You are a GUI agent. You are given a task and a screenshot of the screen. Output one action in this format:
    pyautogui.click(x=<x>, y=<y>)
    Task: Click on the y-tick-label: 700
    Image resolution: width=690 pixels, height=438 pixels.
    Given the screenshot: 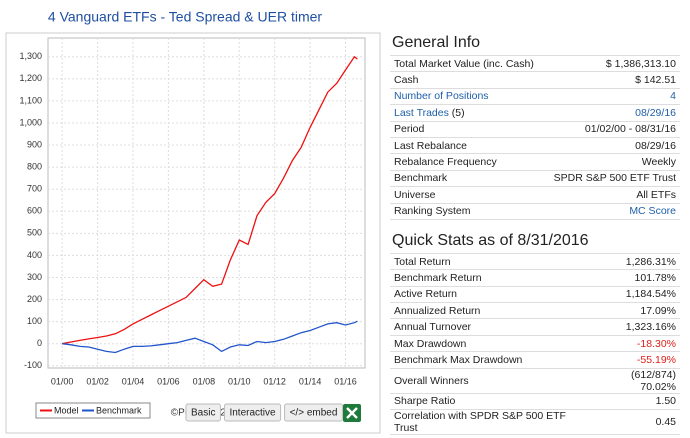 What is the action you would take?
    pyautogui.click(x=34, y=189)
    